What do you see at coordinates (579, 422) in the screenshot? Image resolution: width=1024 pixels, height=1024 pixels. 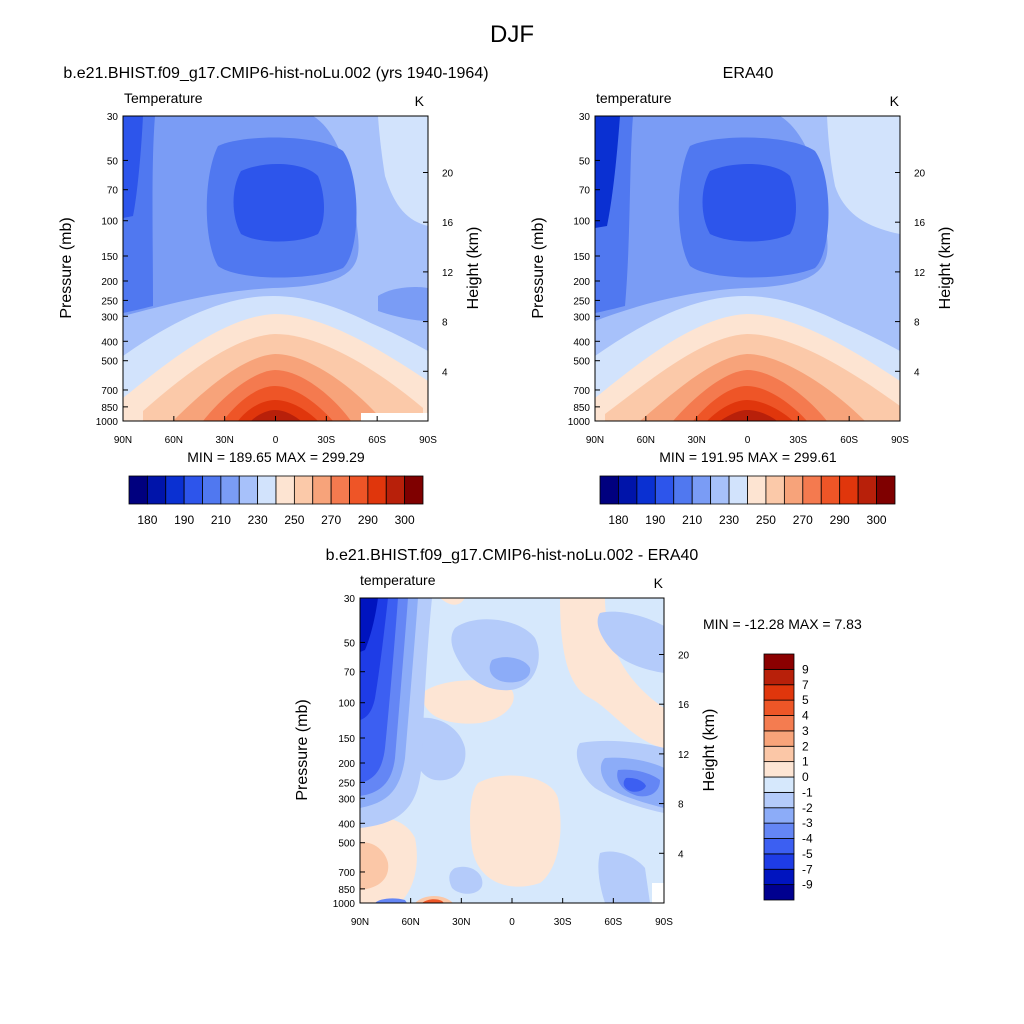 I see `y-tick-label: 1000` at bounding box center [579, 422].